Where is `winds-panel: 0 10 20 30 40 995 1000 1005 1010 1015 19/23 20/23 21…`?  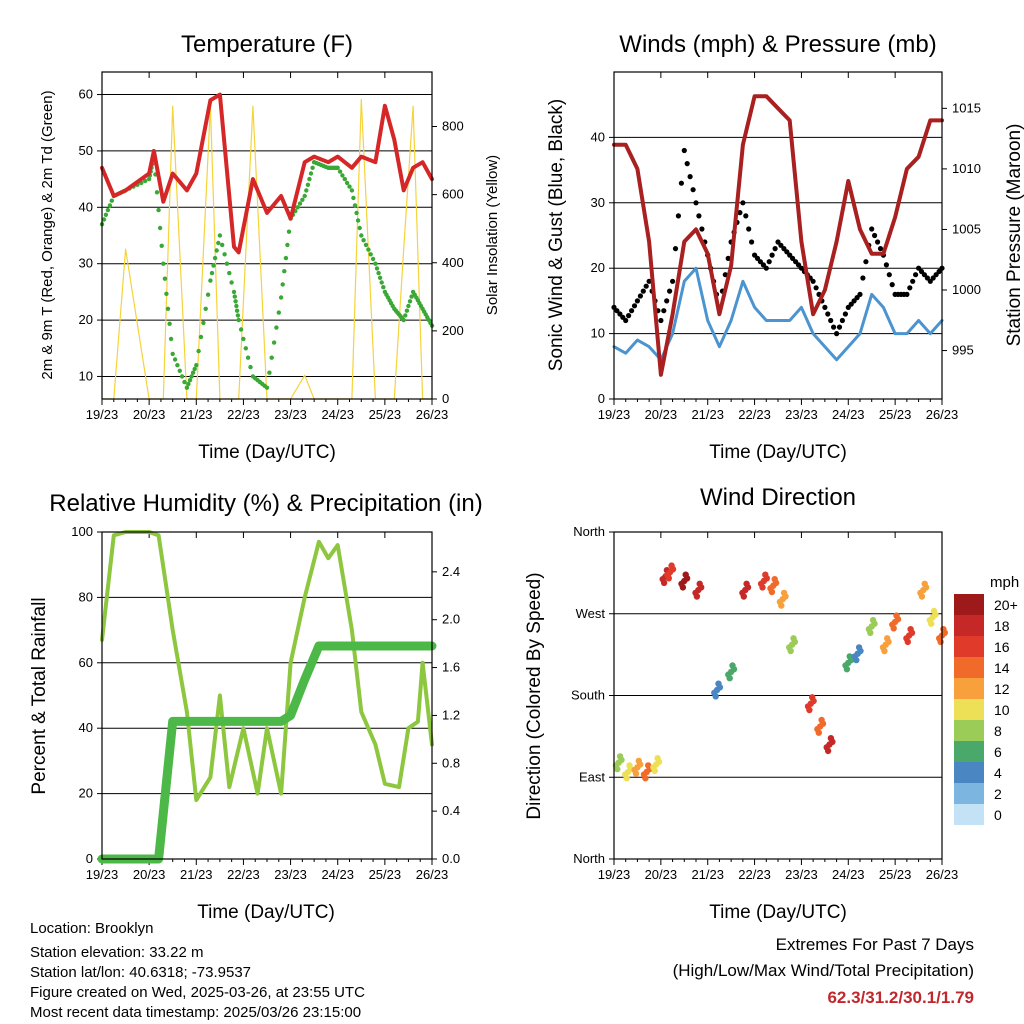 winds-panel: 0 10 20 30 40 995 1000 1005 1010 1015 19/23 20/23 21… is located at coordinates (786, 246).